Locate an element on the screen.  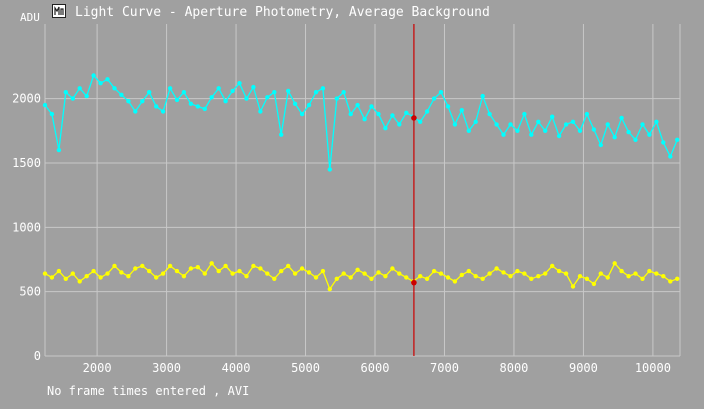
cursor-layer is located at coordinates (414, 190).